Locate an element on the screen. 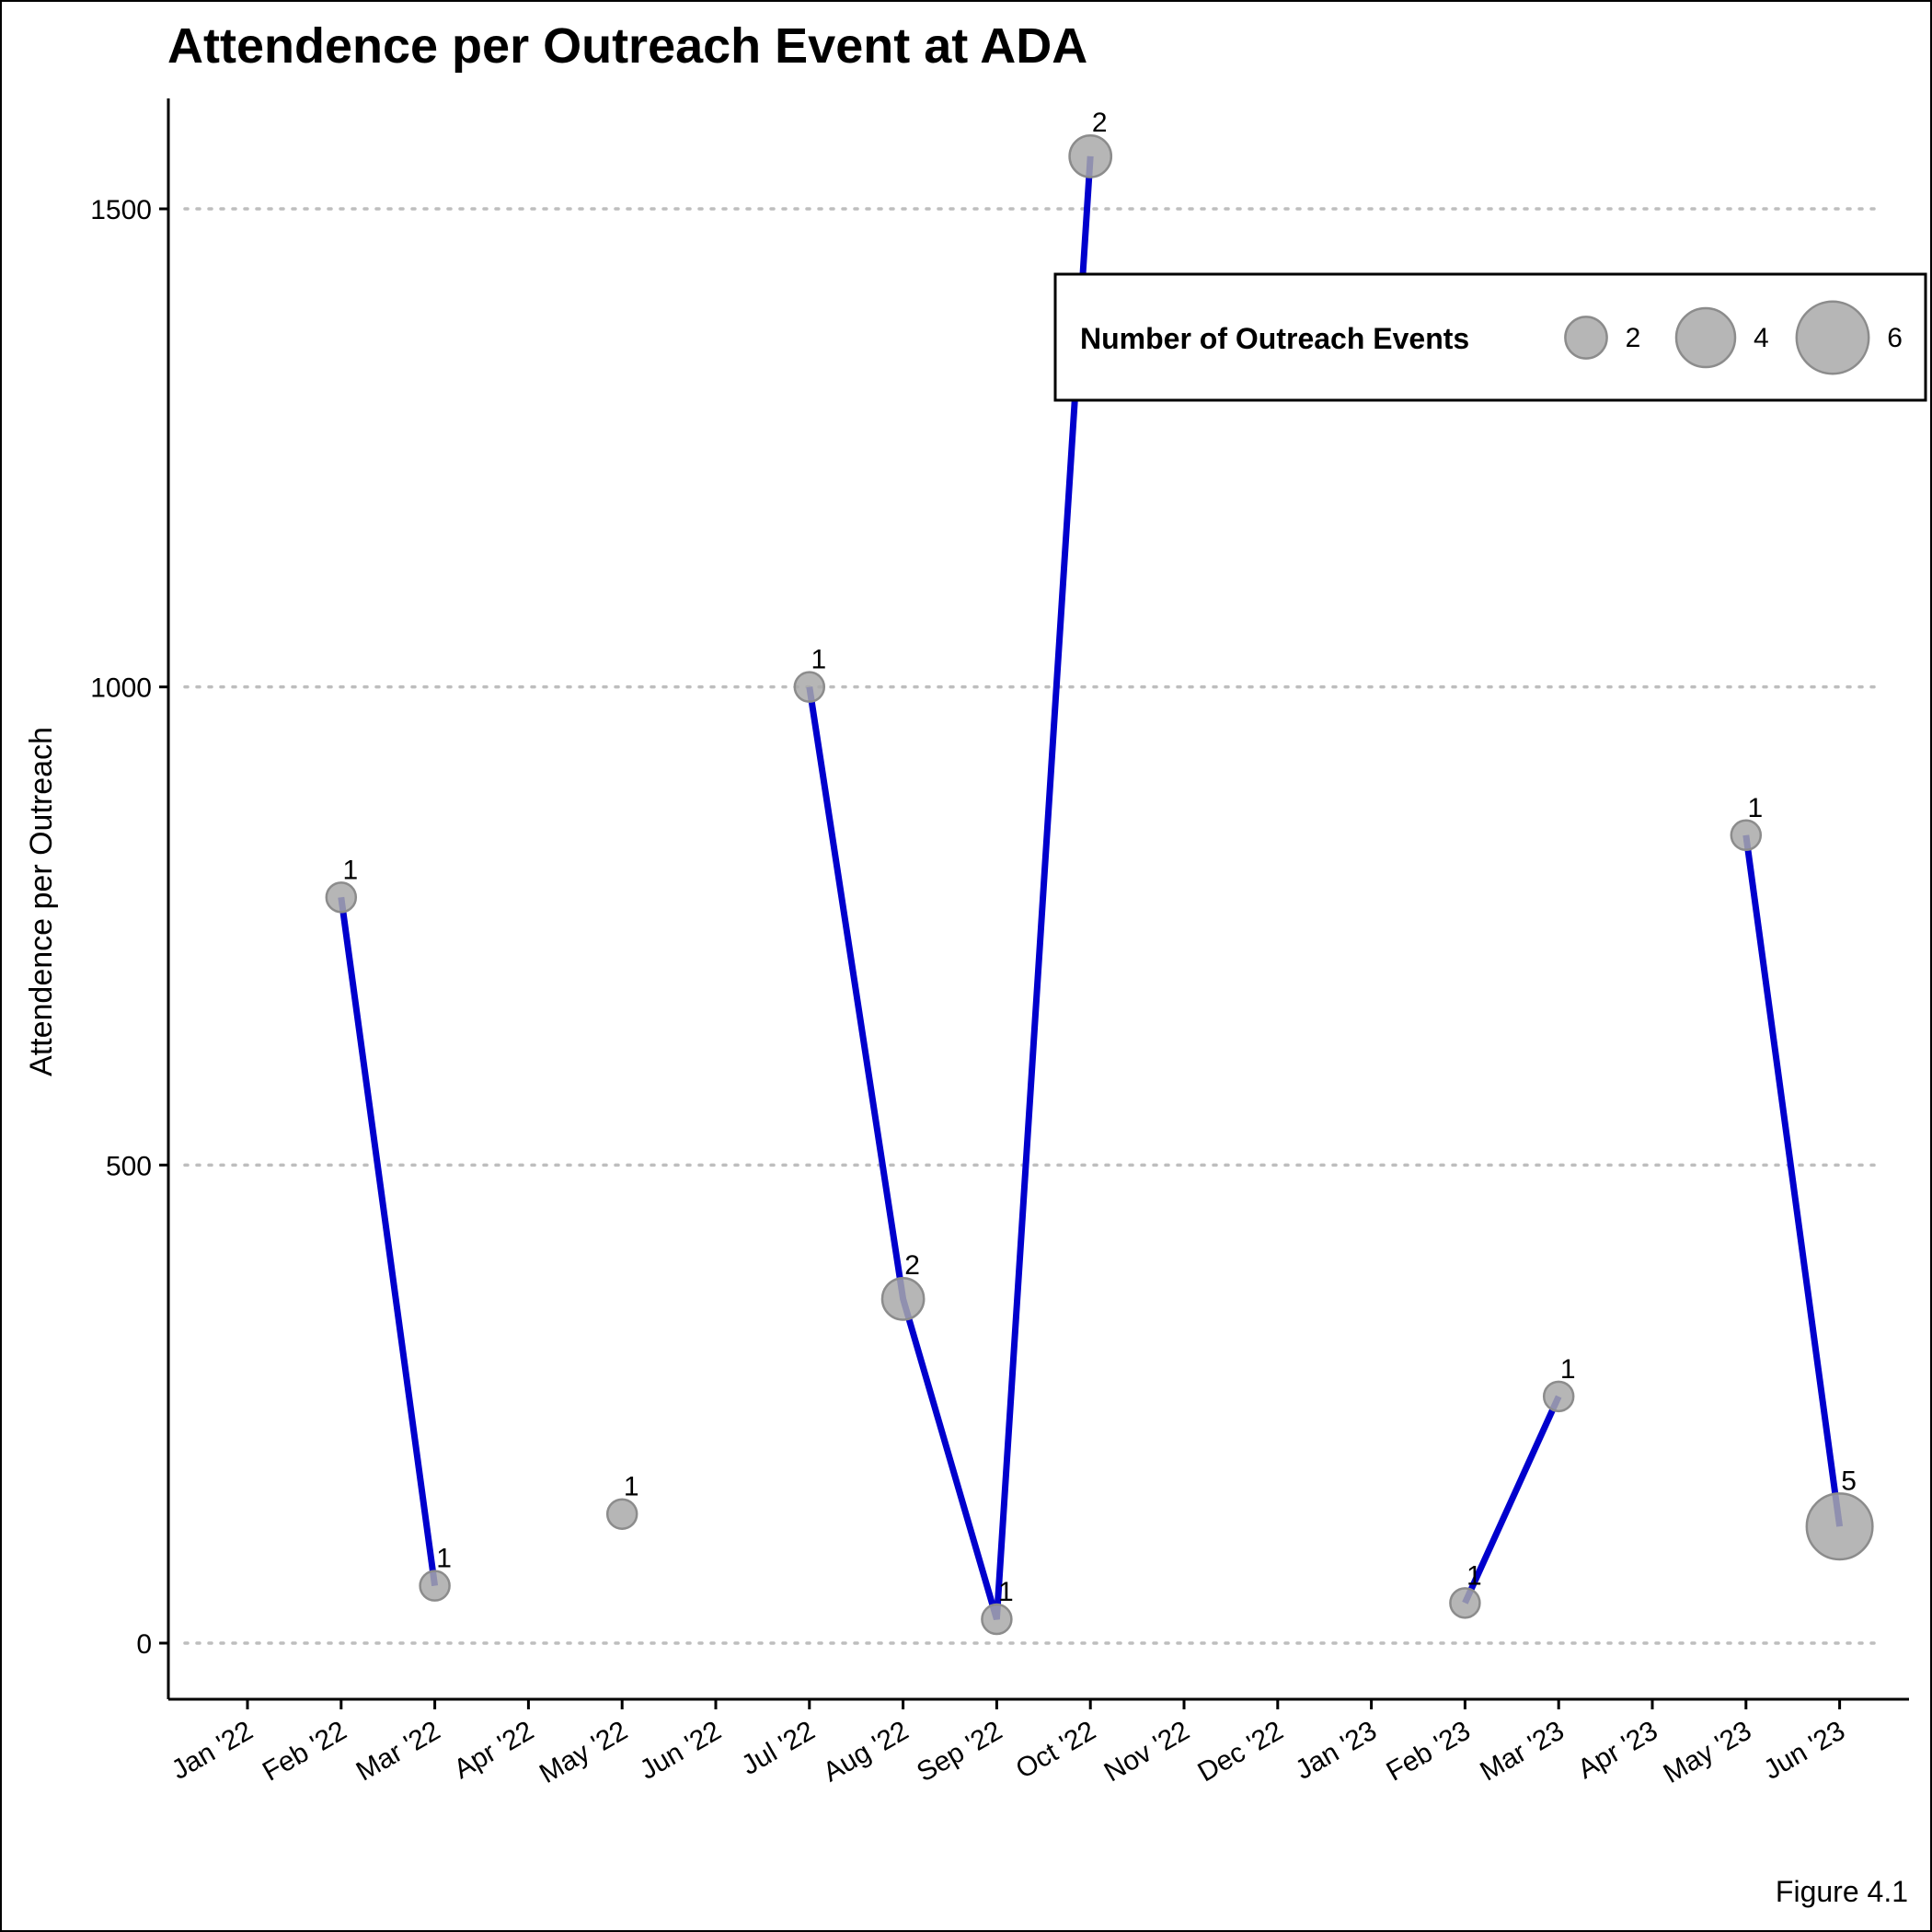 This screenshot has height=1932, width=1932. x-tick-label: Sep '22 is located at coordinates (959, 1751).